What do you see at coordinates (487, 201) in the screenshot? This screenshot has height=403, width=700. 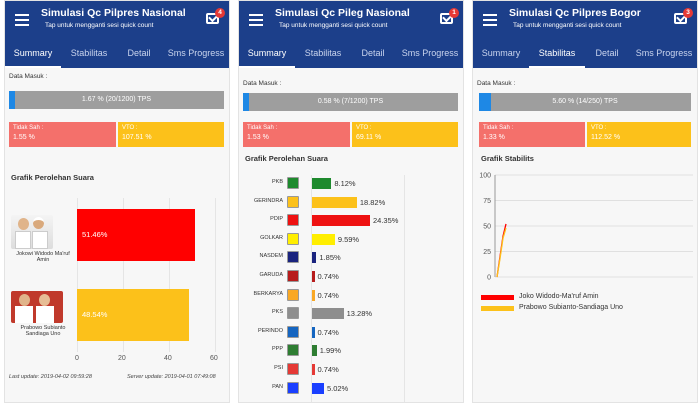 I see `y-tick-label: 75` at bounding box center [487, 201].